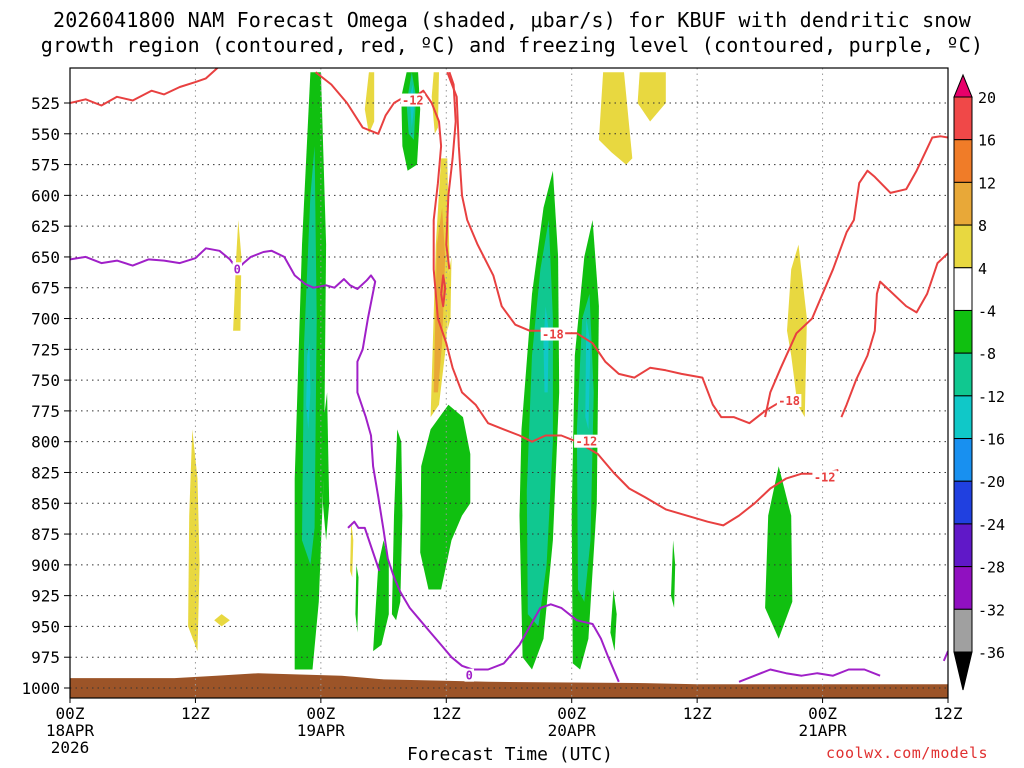  What do you see at coordinates (40, 688) in the screenshot?
I see `y-tick-label-1000: 1000` at bounding box center [40, 688].